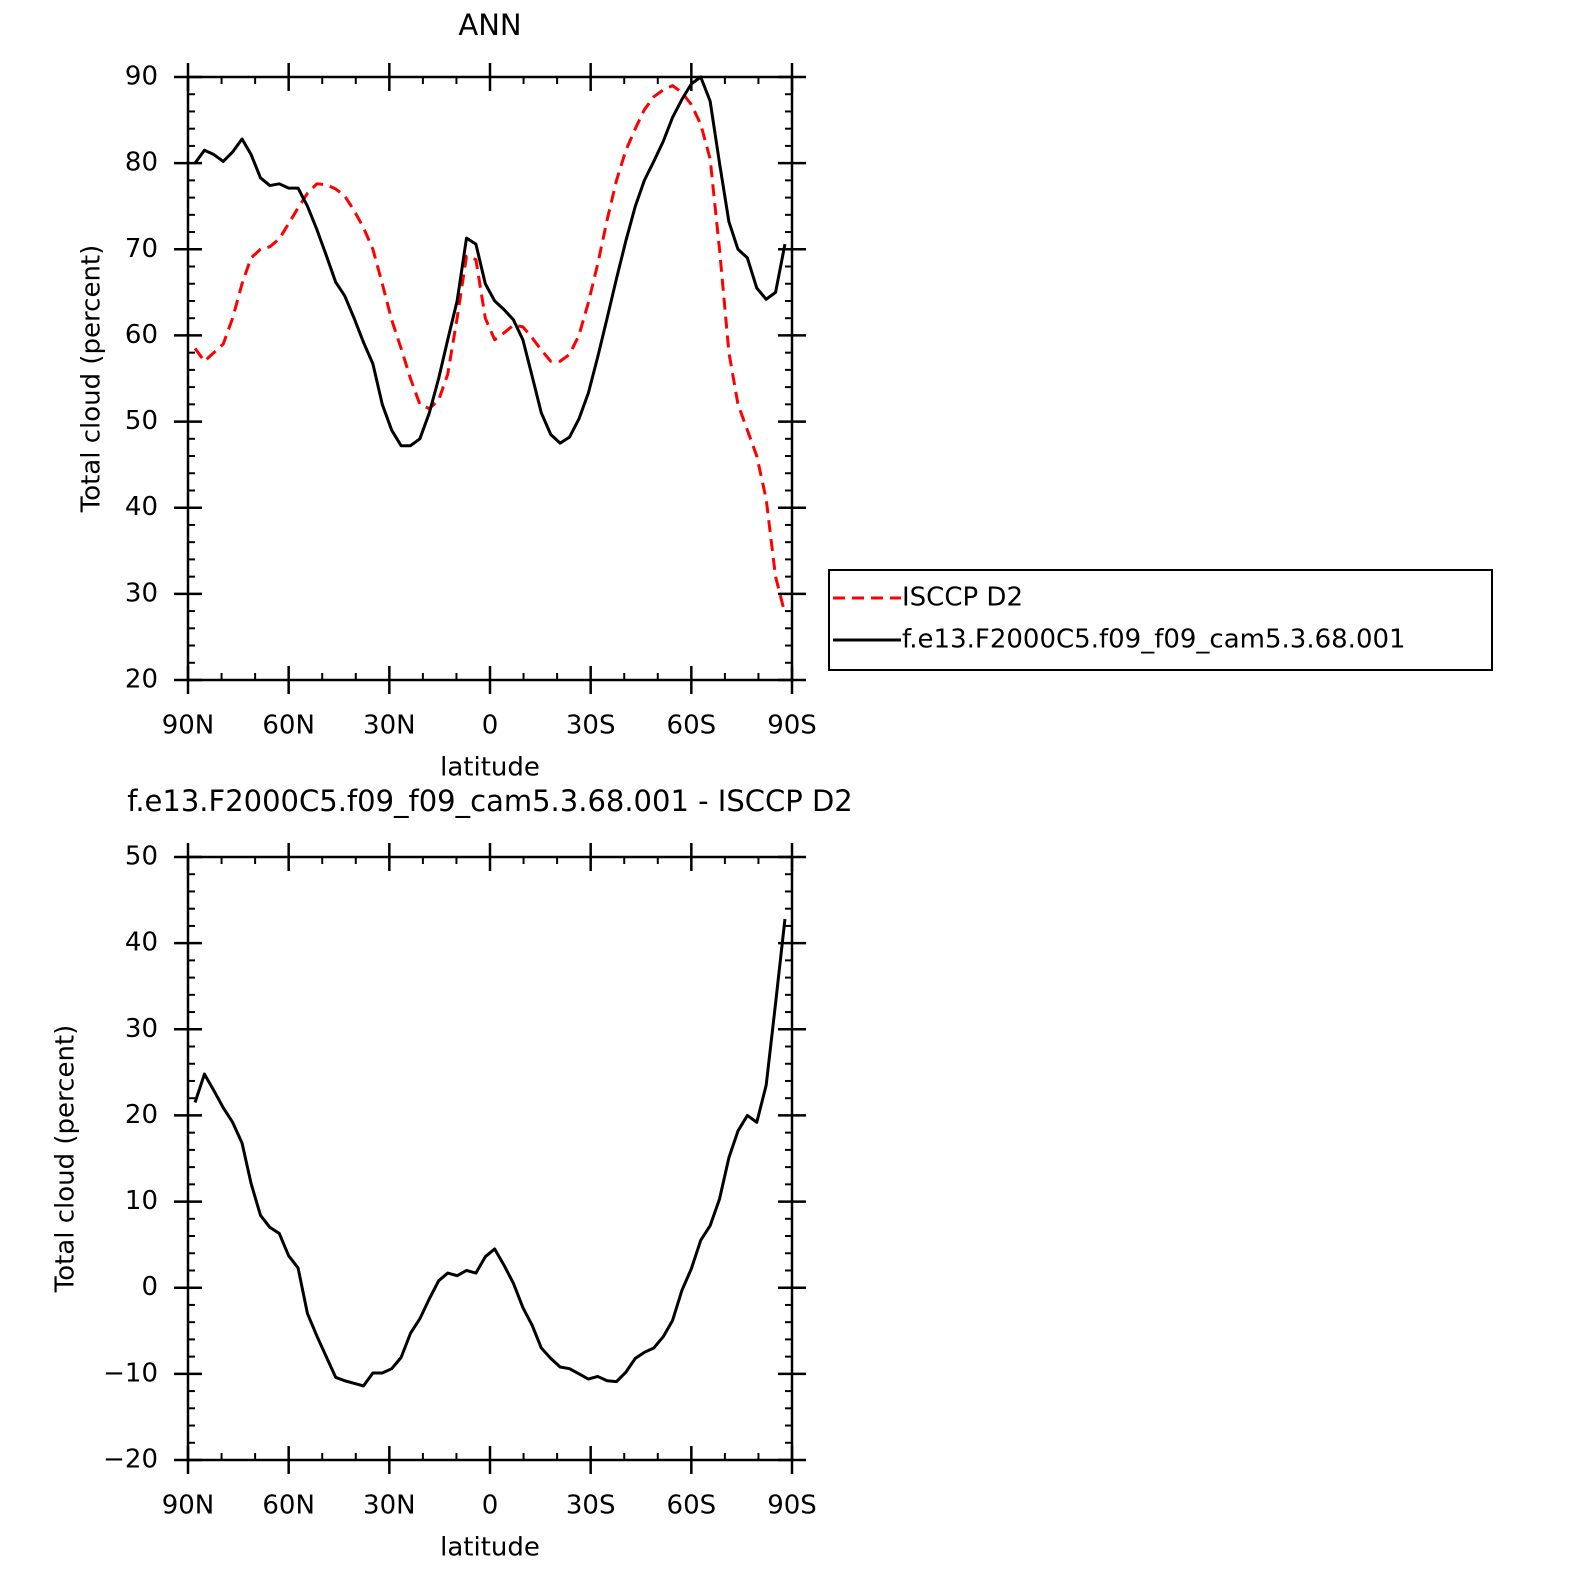  Describe the element at coordinates (141, 335) in the screenshot. I see `y-tick-label: 60` at that location.